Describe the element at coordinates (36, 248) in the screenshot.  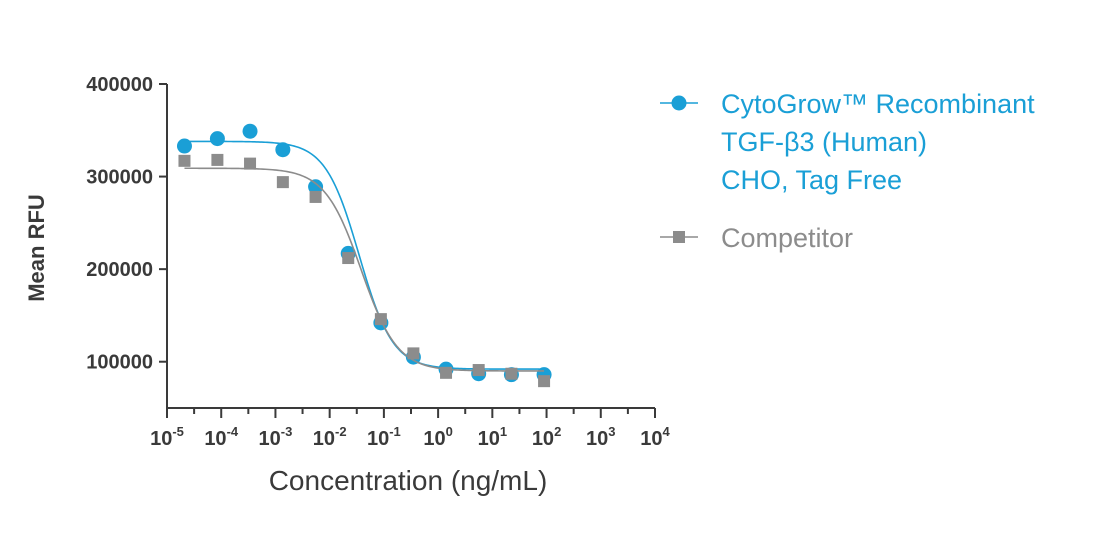
I see `y-axis-title: Mean RFU` at that location.